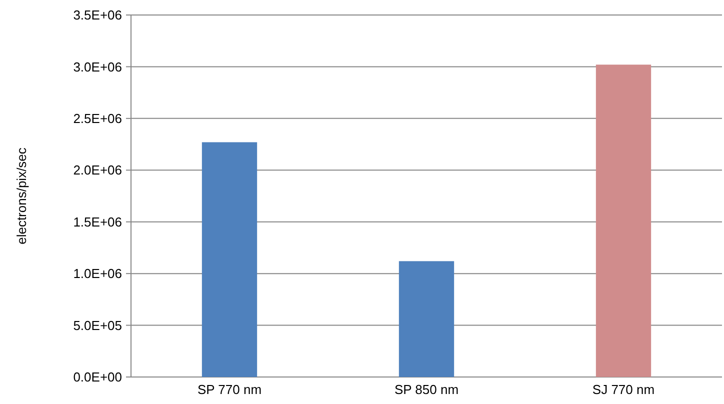 The width and height of the screenshot is (724, 404). I want to click on x-tick-label: SP 850 nm, so click(426, 389).